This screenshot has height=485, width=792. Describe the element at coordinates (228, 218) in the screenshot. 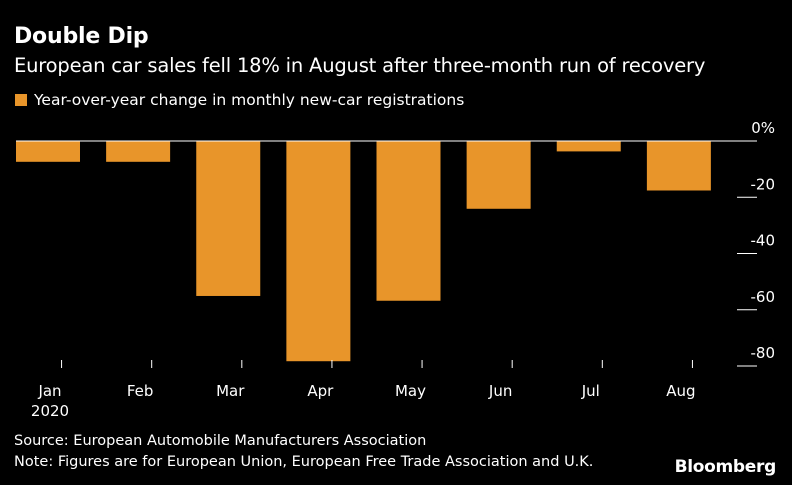

I see `bar-mar` at that location.